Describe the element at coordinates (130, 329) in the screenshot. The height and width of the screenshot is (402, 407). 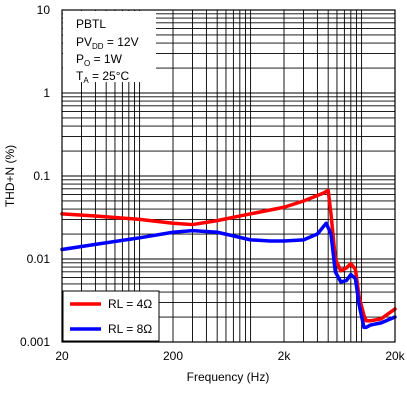
I see `legend-label-8ohm: RL = 8Ω` at that location.